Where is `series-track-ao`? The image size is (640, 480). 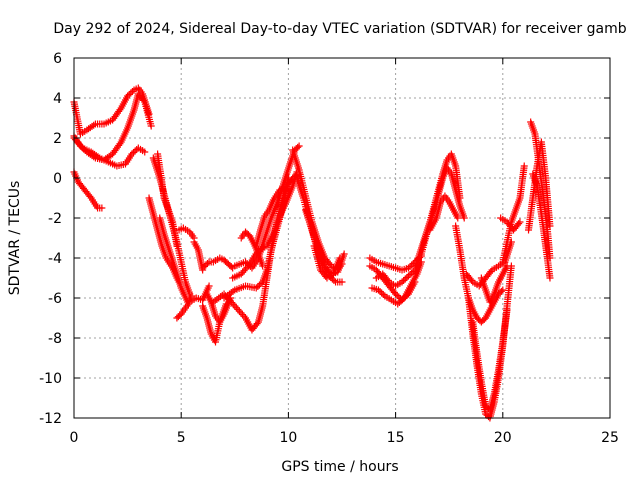
series-track-ao is located at coordinates (541, 226).